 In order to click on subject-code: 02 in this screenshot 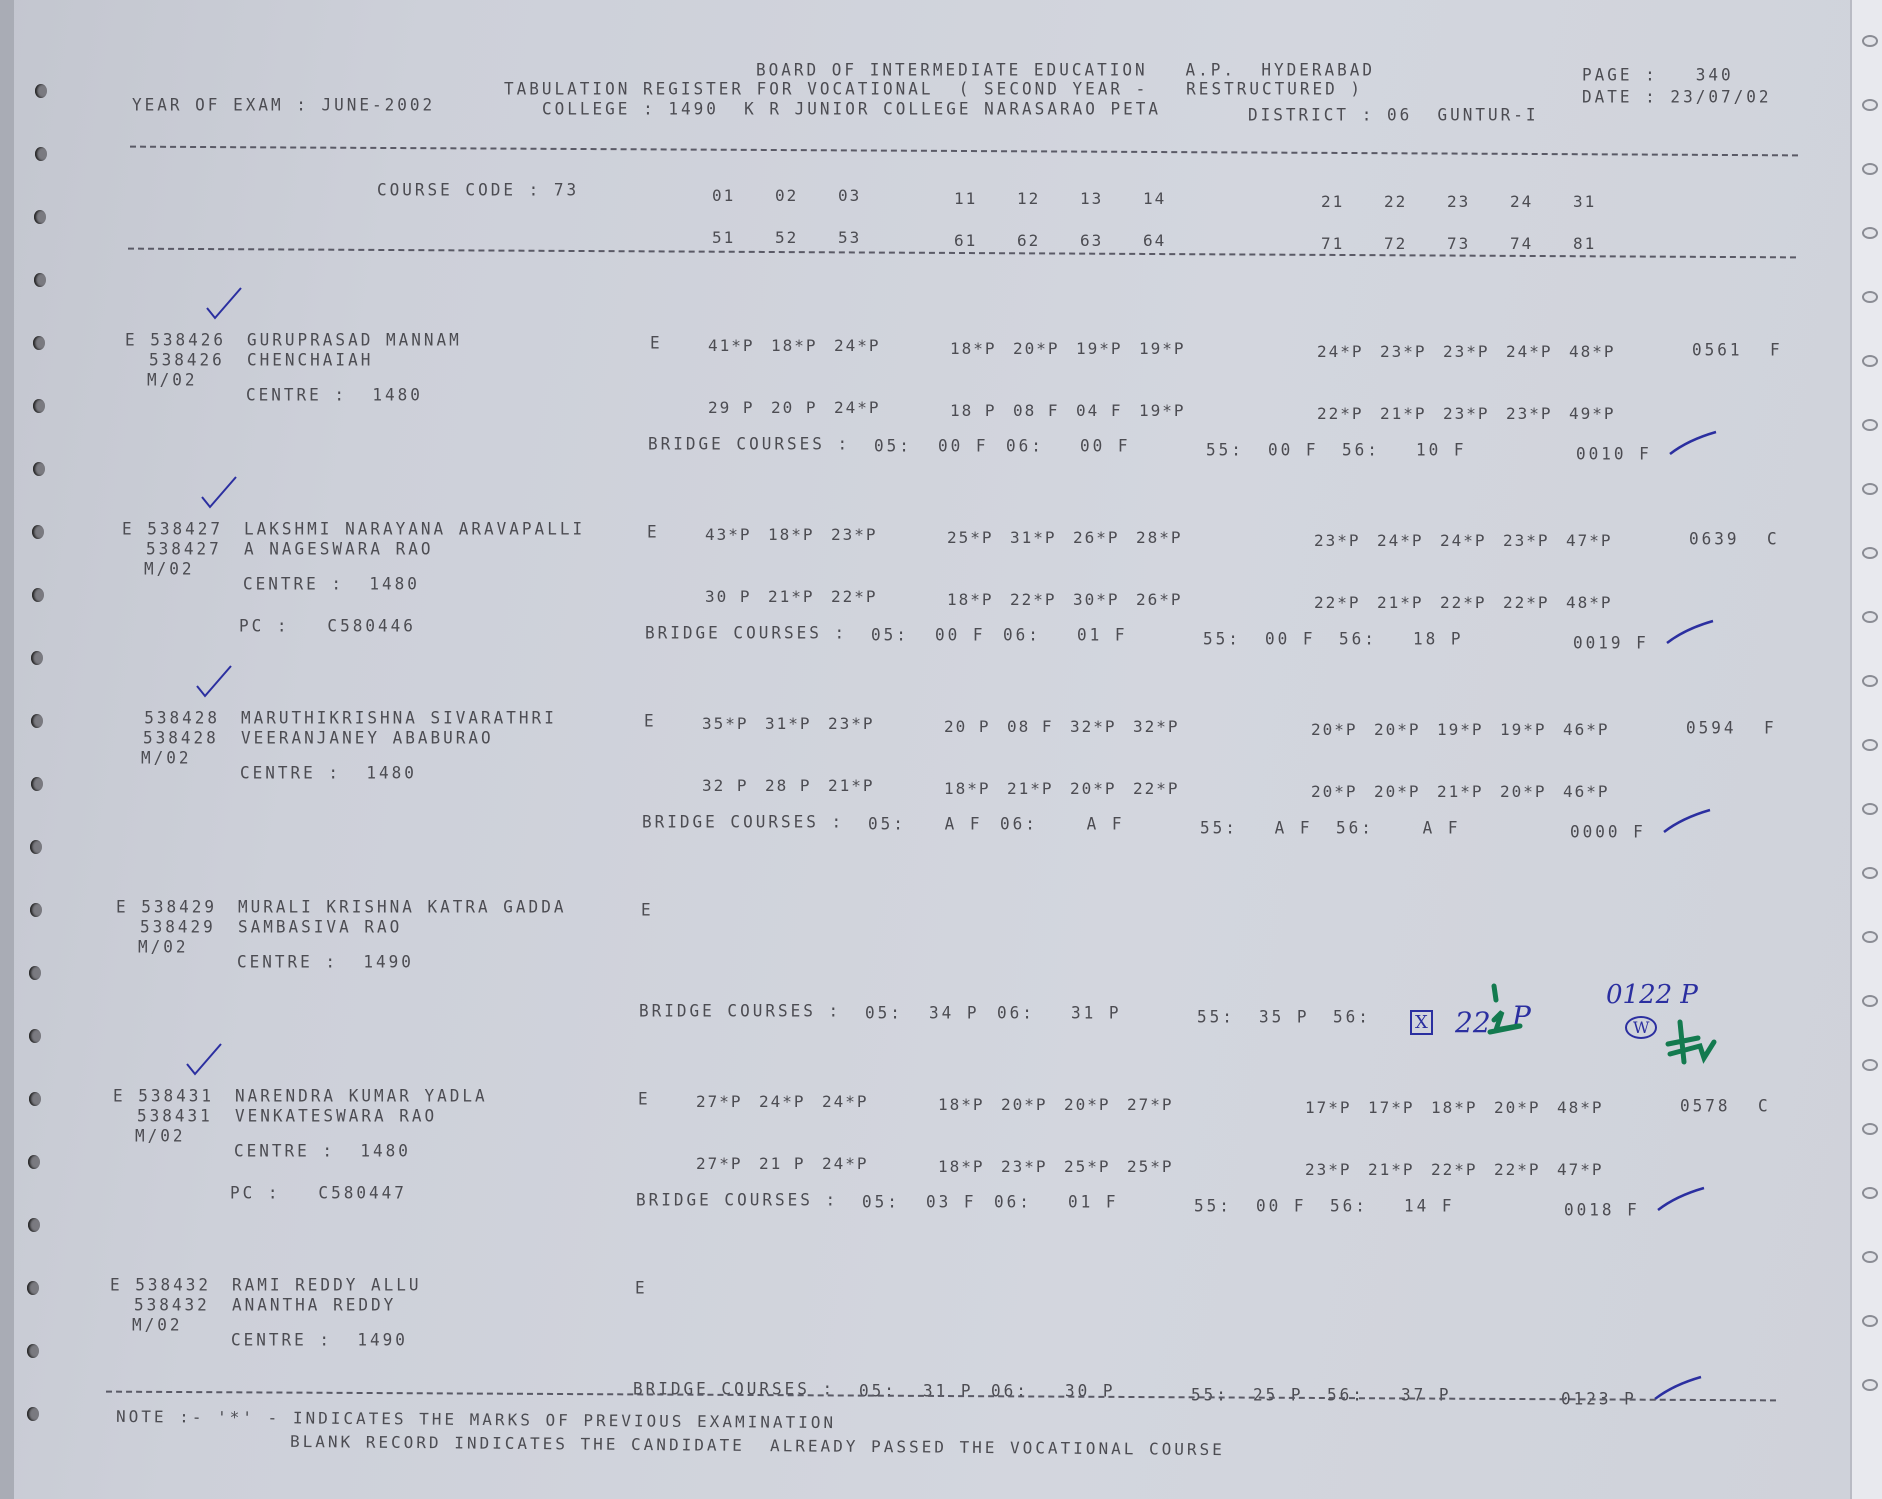, I will do `click(787, 195)`.